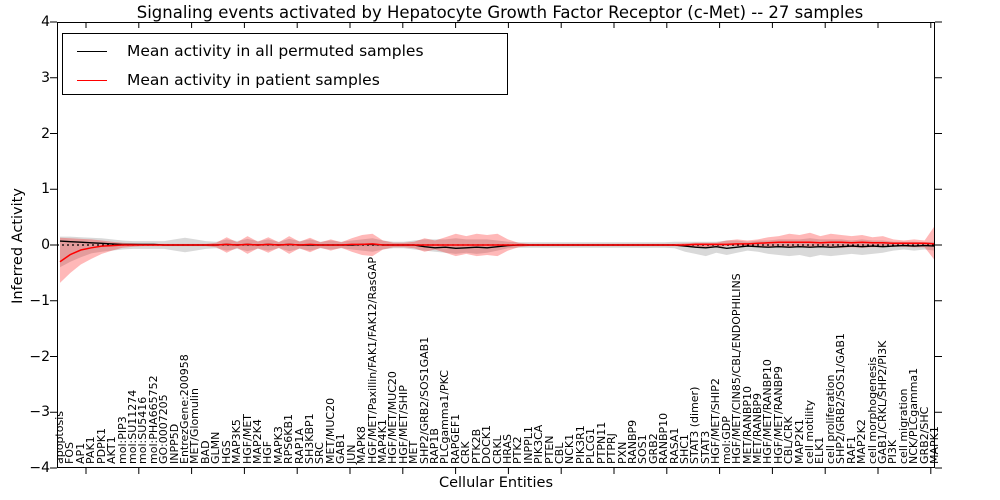  What do you see at coordinates (45, 133) in the screenshot?
I see `y-tick-label: 2` at bounding box center [45, 133].